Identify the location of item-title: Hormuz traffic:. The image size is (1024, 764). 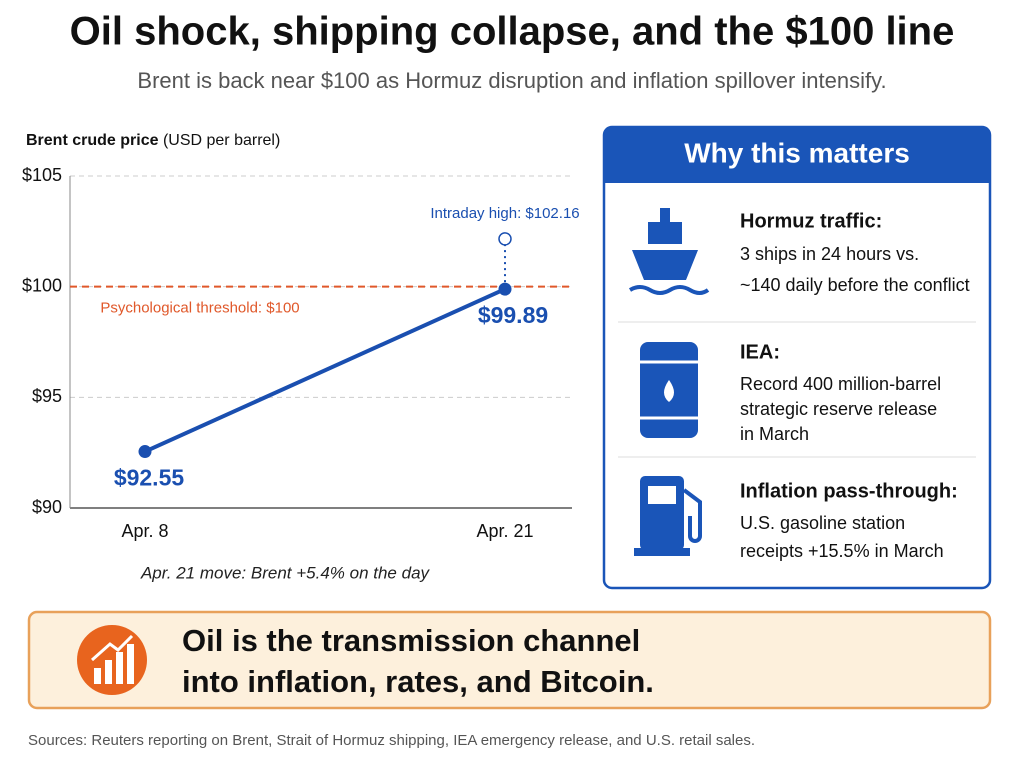
(811, 221).